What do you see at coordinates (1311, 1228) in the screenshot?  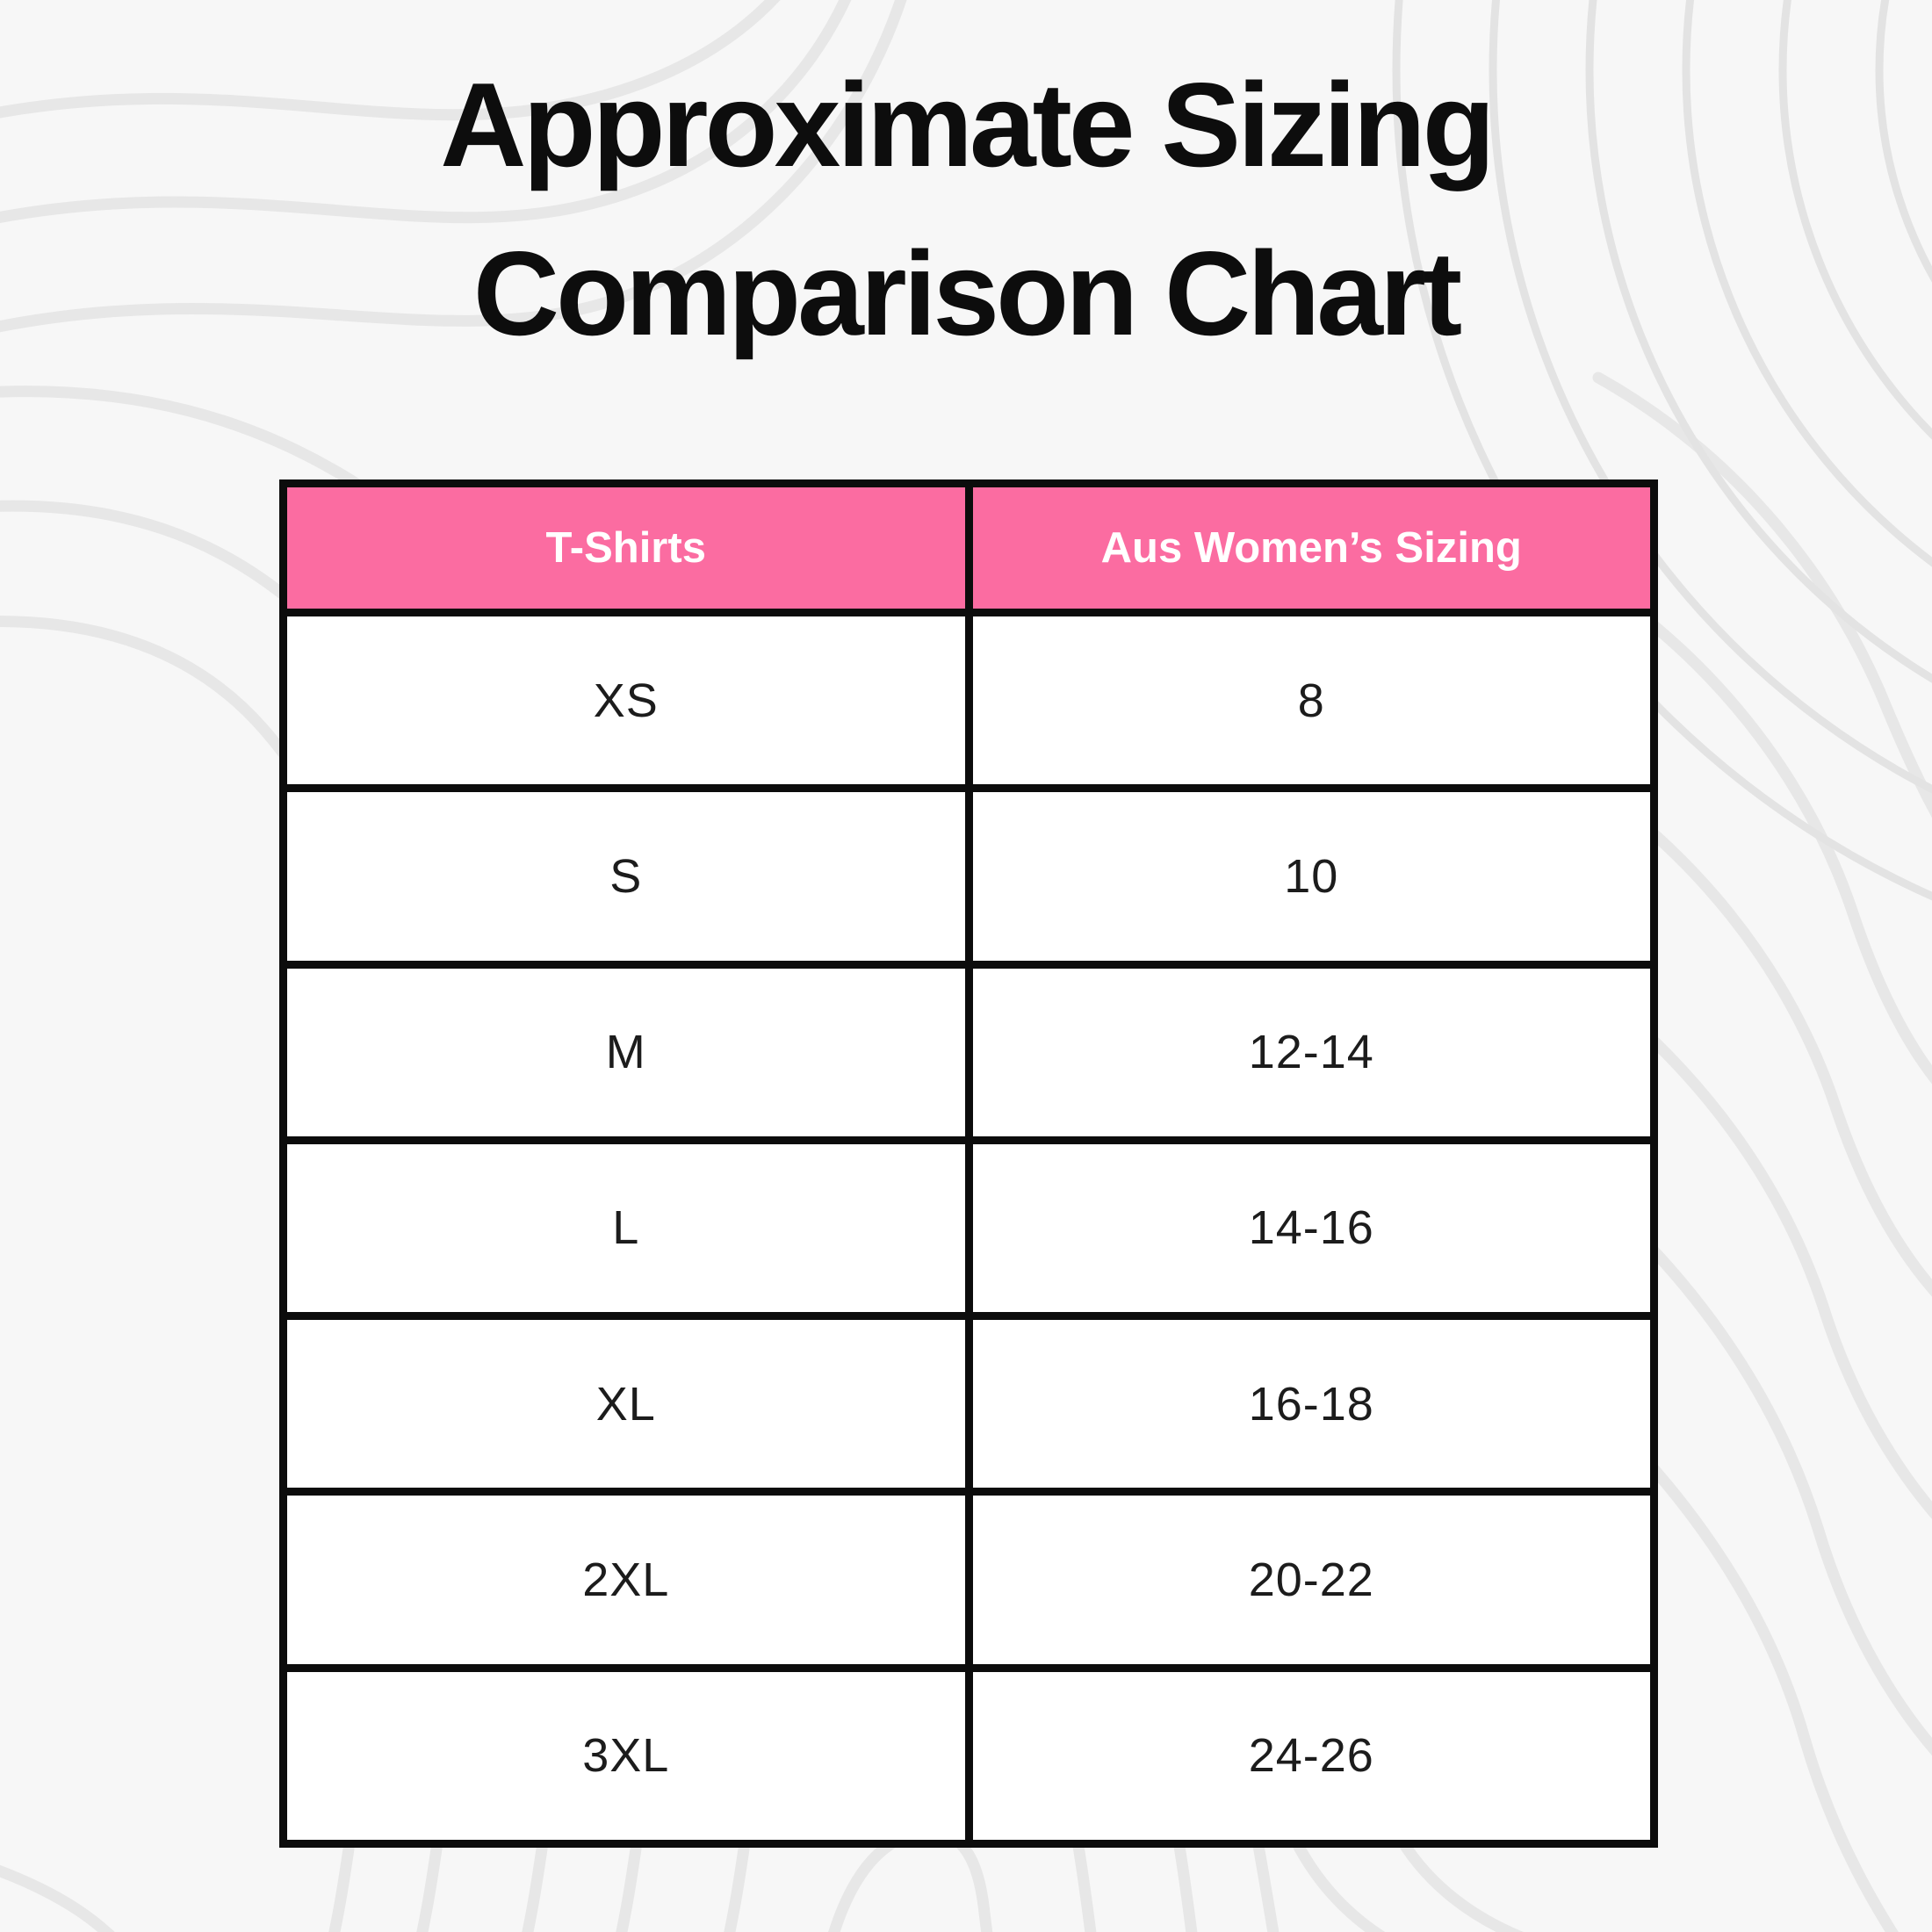 I see `aus-size-cell: 14-16` at bounding box center [1311, 1228].